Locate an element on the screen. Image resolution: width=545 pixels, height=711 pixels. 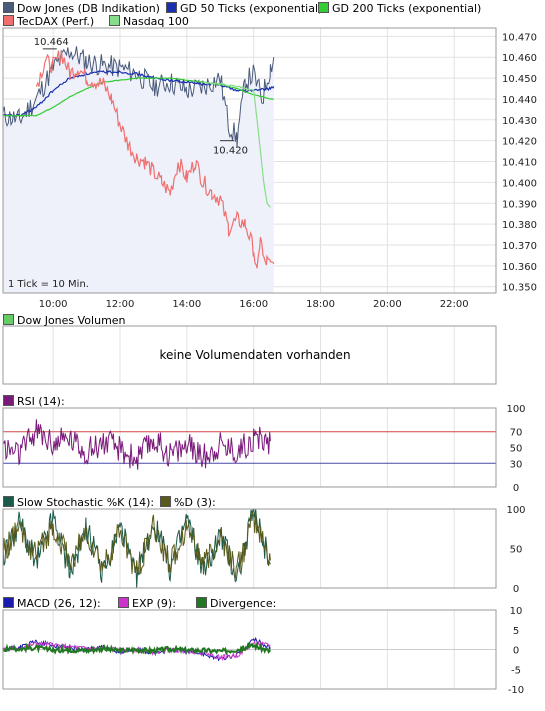
legend-stoch-k: Slow Stochastic %K (14): is located at coordinates (78, 502).